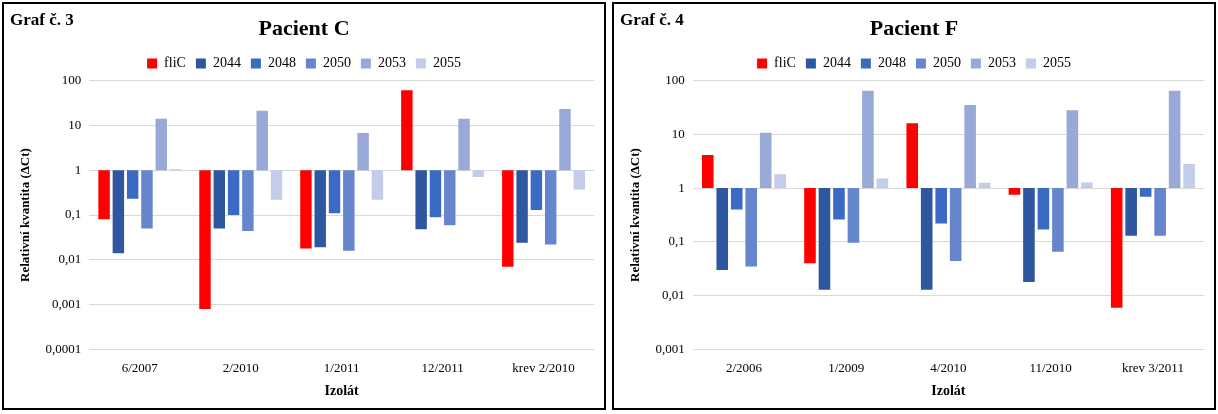  I want to click on x-tick-label: 1/2009, so click(846, 367).